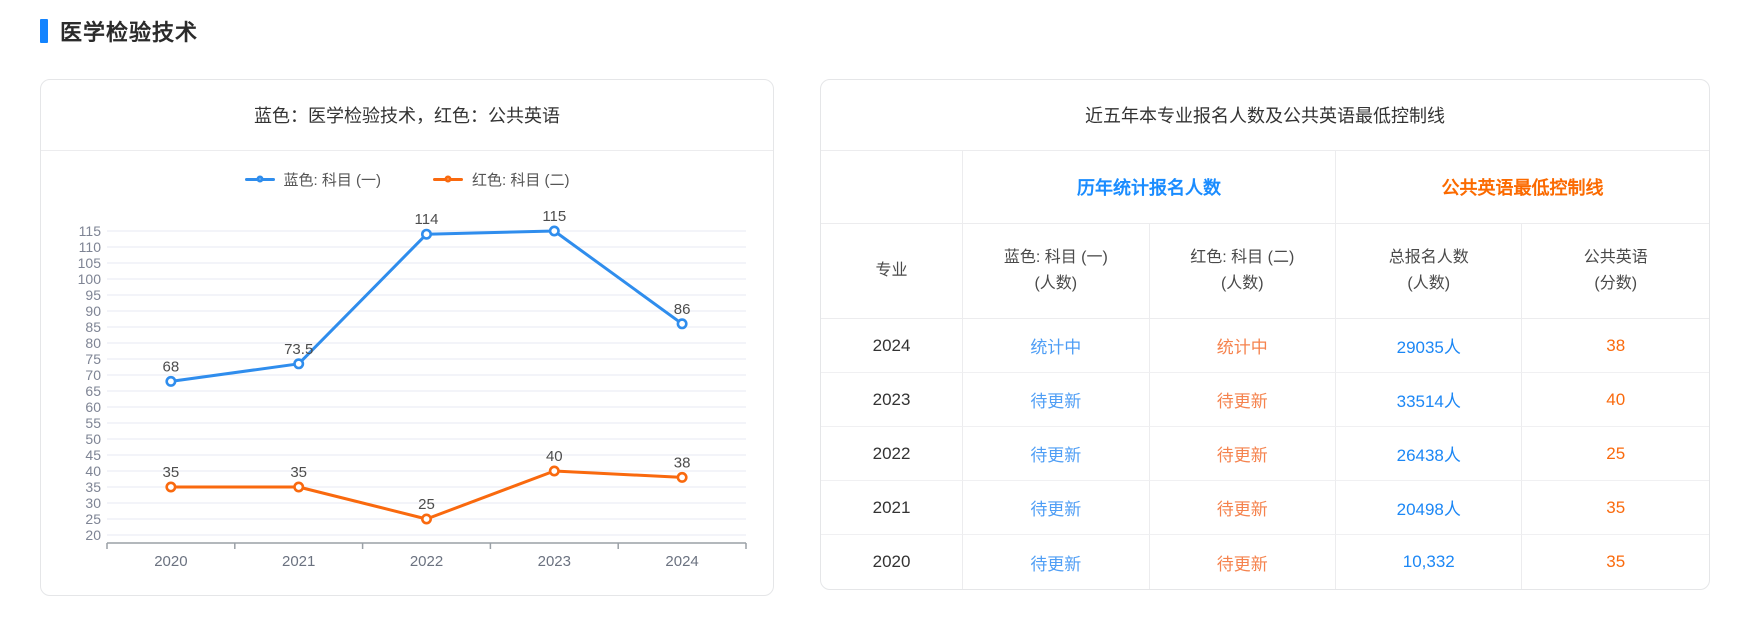 This screenshot has width=1750, height=638. I want to click on y-axis-label: 30, so click(93, 503).